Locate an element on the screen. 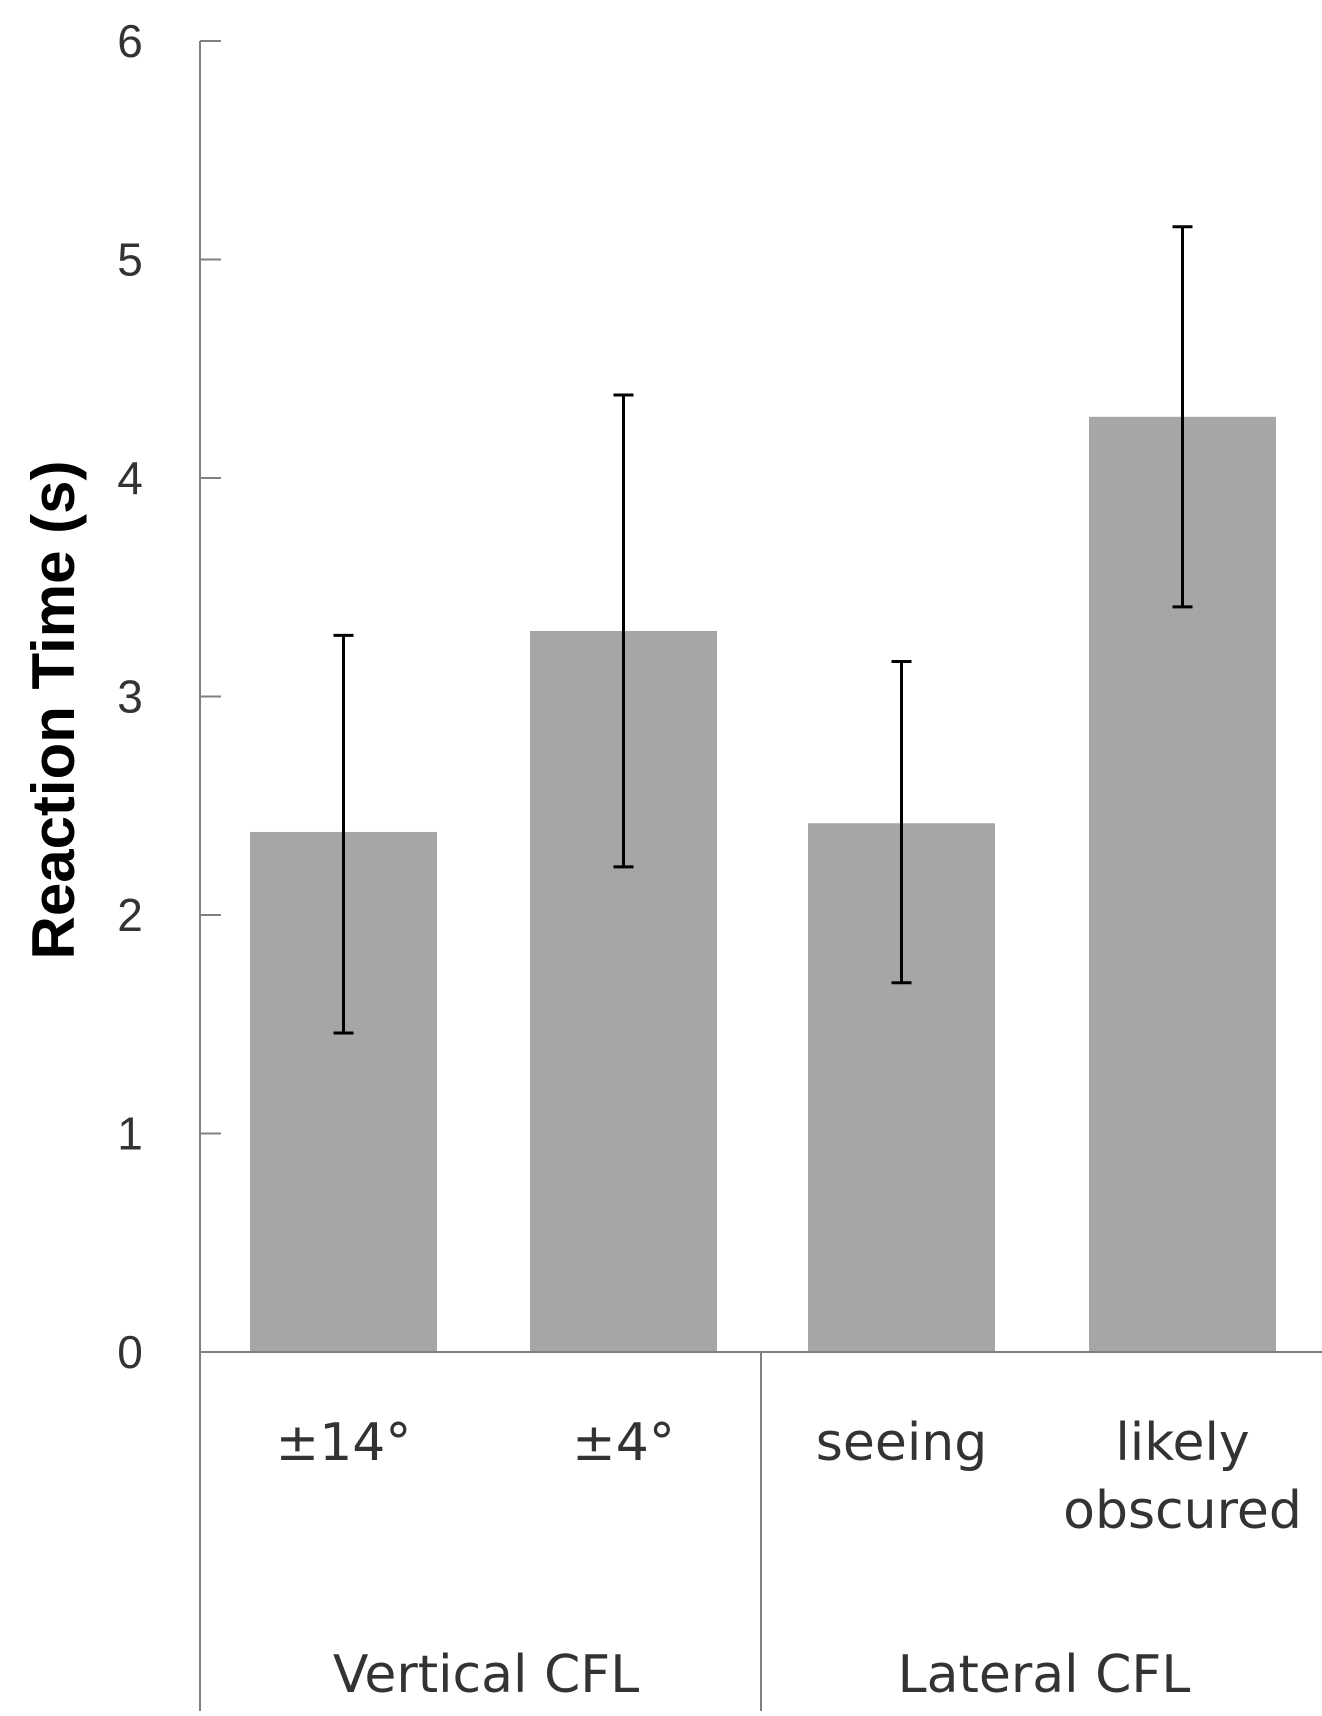 Image resolution: width=1322 pixels, height=1716 pixels. x-tick-label: ±4° is located at coordinates (623, 1443).